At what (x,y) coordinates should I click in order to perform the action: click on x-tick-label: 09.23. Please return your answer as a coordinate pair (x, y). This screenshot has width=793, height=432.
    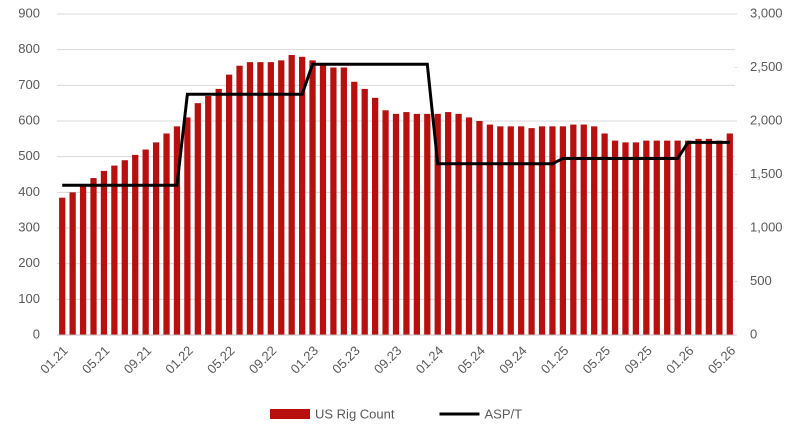
    Looking at the image, I should click on (388, 360).